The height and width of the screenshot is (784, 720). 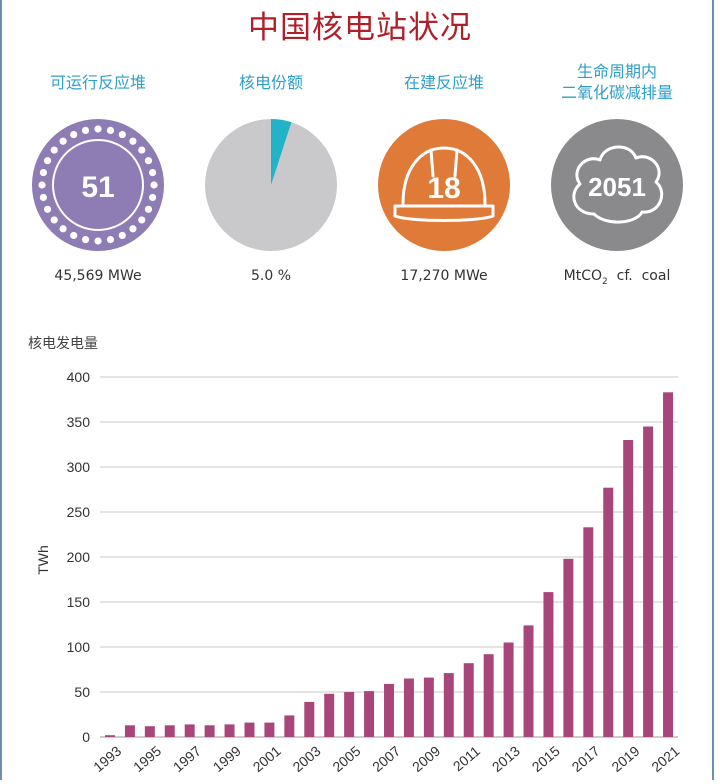 What do you see at coordinates (488, 695) in the screenshot?
I see `bar-2012` at bounding box center [488, 695].